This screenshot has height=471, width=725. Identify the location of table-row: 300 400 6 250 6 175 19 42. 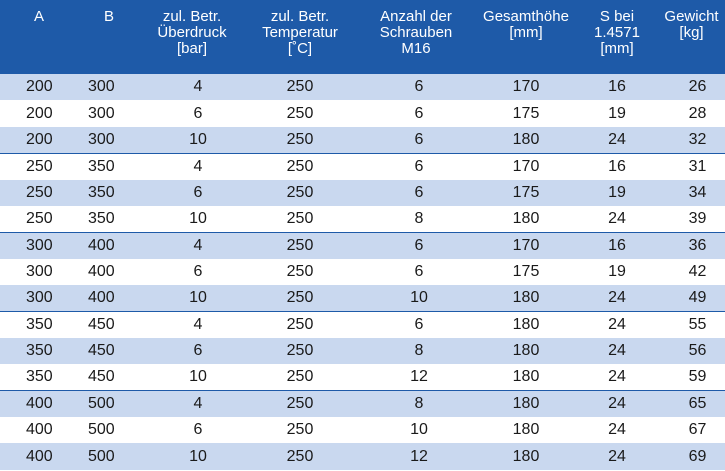
(362, 272).